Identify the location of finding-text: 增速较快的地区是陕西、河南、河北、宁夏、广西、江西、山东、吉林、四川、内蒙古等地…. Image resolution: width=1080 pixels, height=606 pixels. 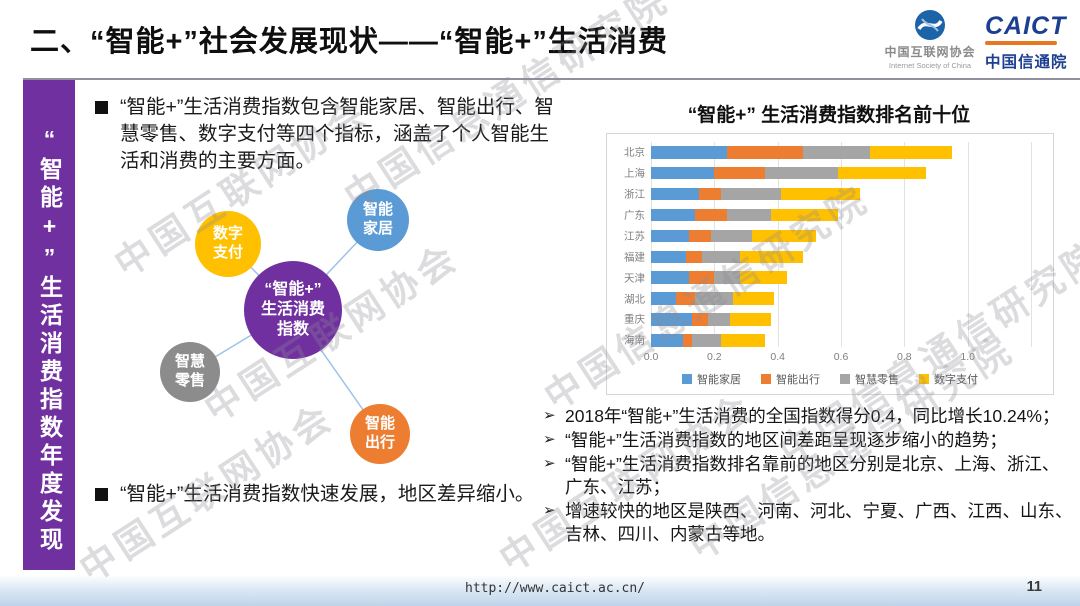
(819, 523).